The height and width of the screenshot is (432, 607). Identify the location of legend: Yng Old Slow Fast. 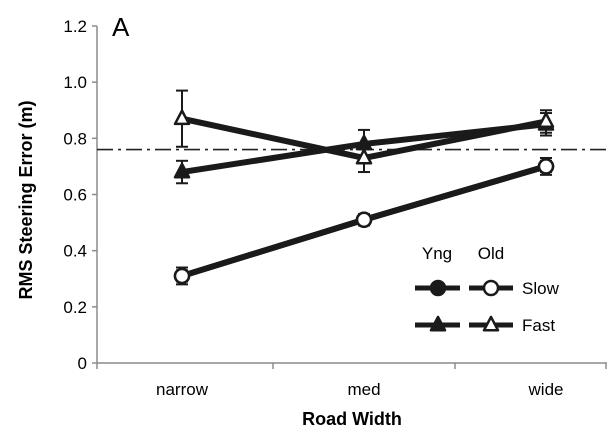
(487, 289).